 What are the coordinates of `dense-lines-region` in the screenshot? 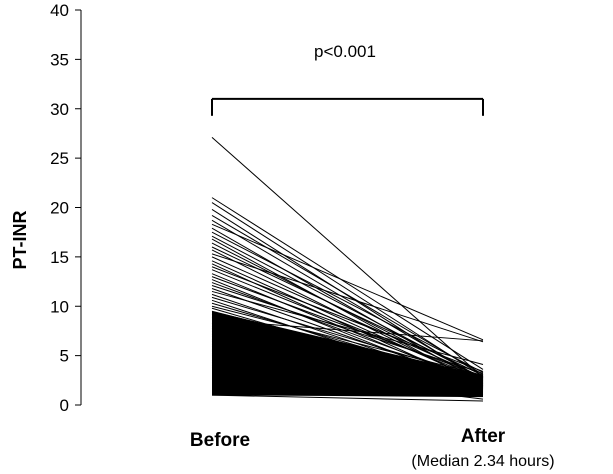 It's located at (347, 354).